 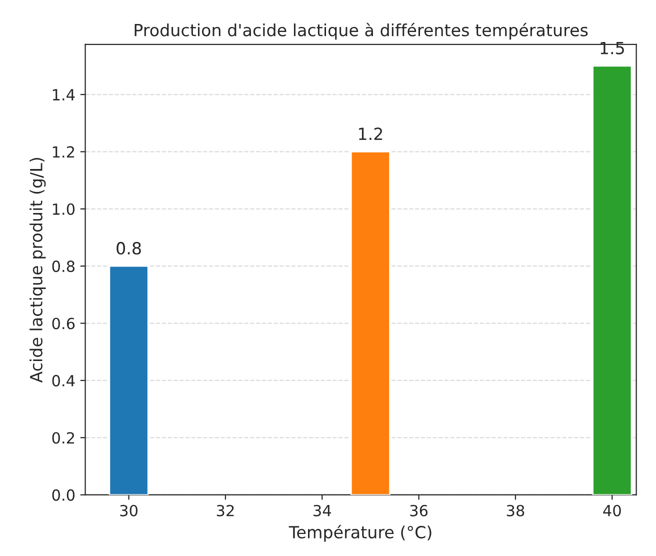 What do you see at coordinates (63, 94) in the screenshot?
I see `y-tick-label: 1.4` at bounding box center [63, 94].